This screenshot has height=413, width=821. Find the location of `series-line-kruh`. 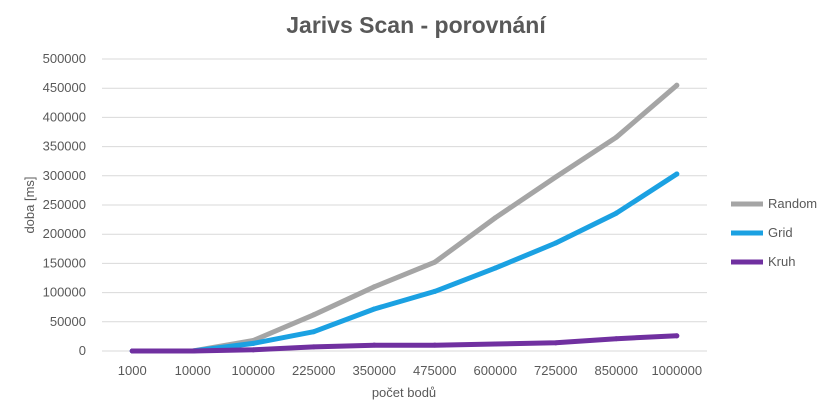

series-line-kruh is located at coordinates (404, 343).